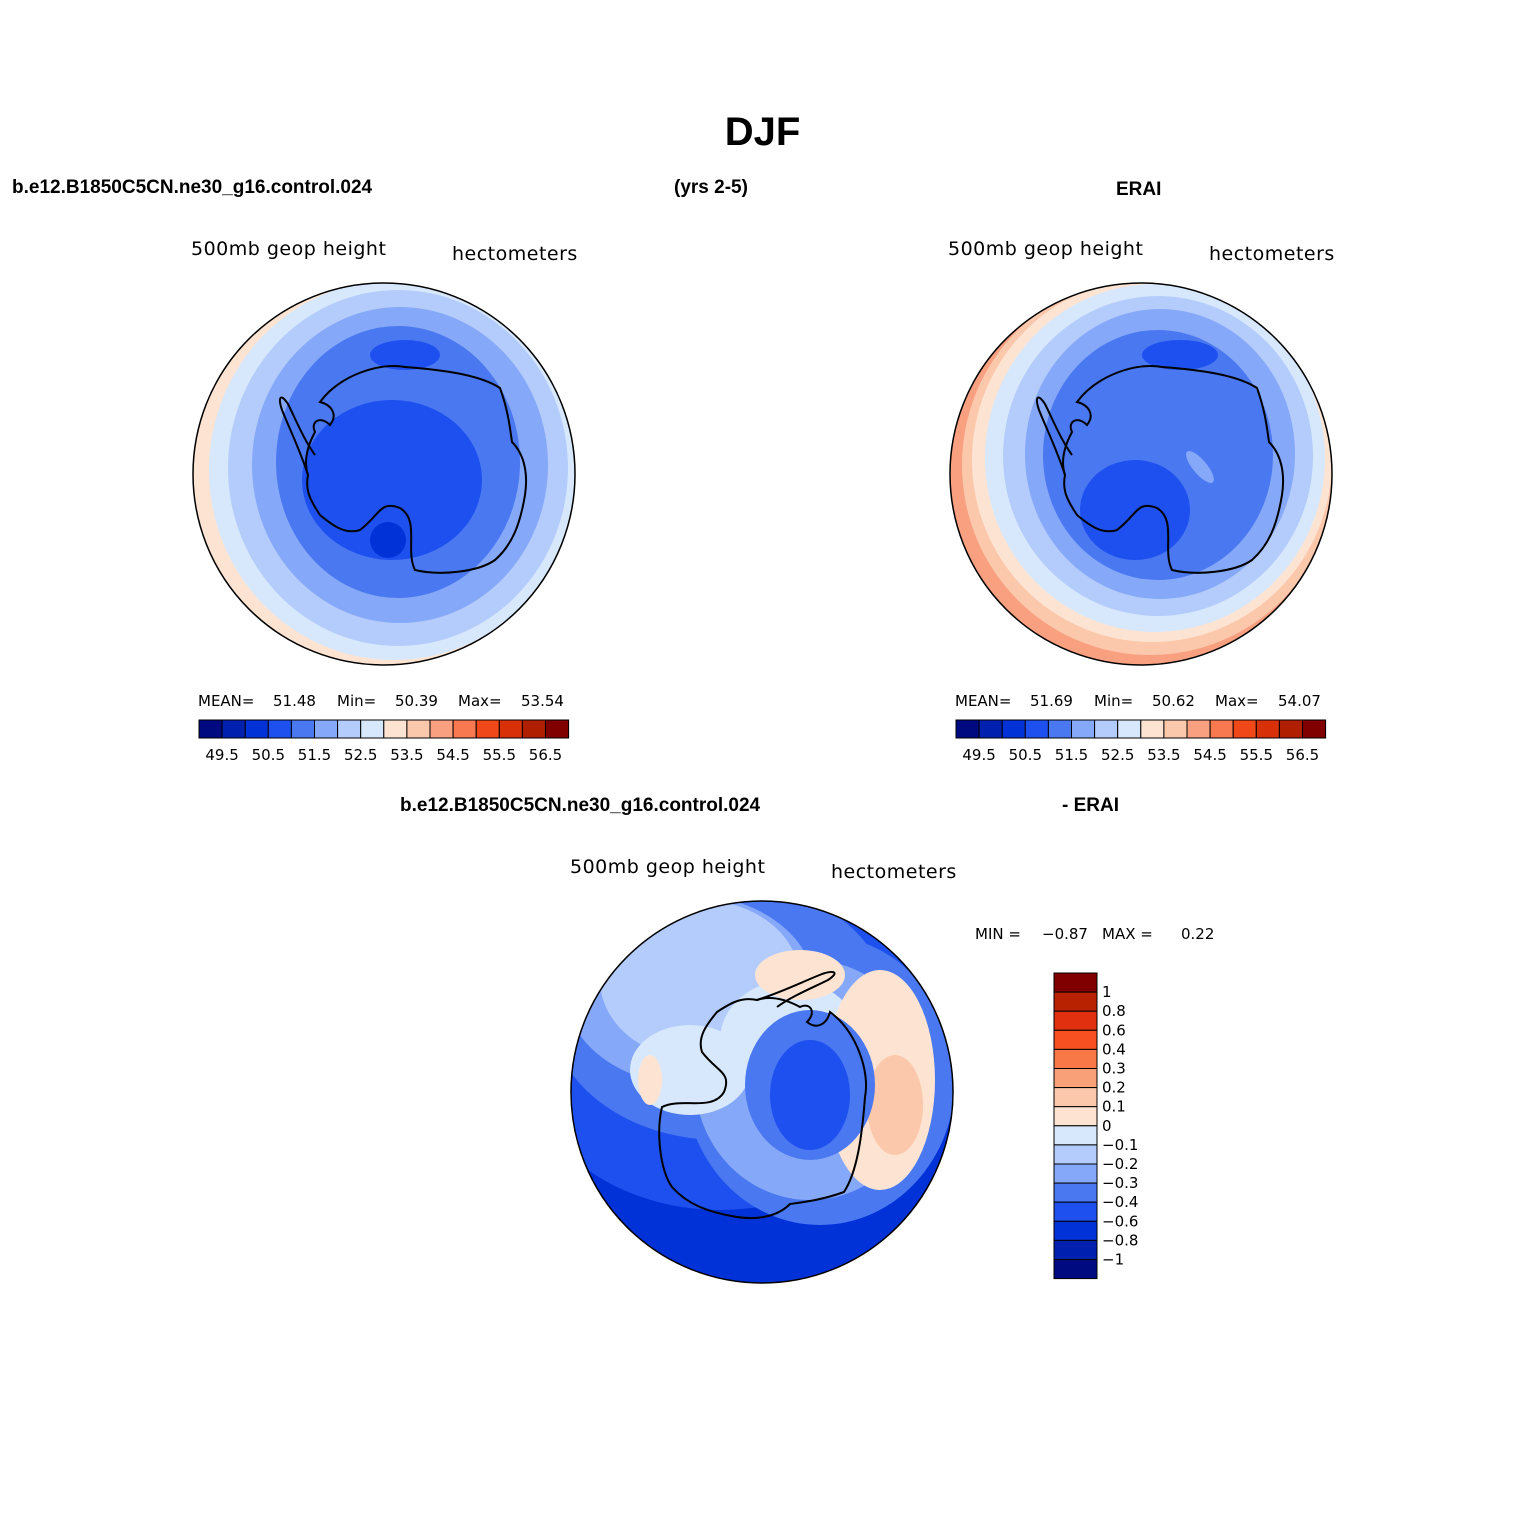  What do you see at coordinates (499, 755) in the screenshot?
I see `model-colorbar-tick-label: 55.5` at bounding box center [499, 755].